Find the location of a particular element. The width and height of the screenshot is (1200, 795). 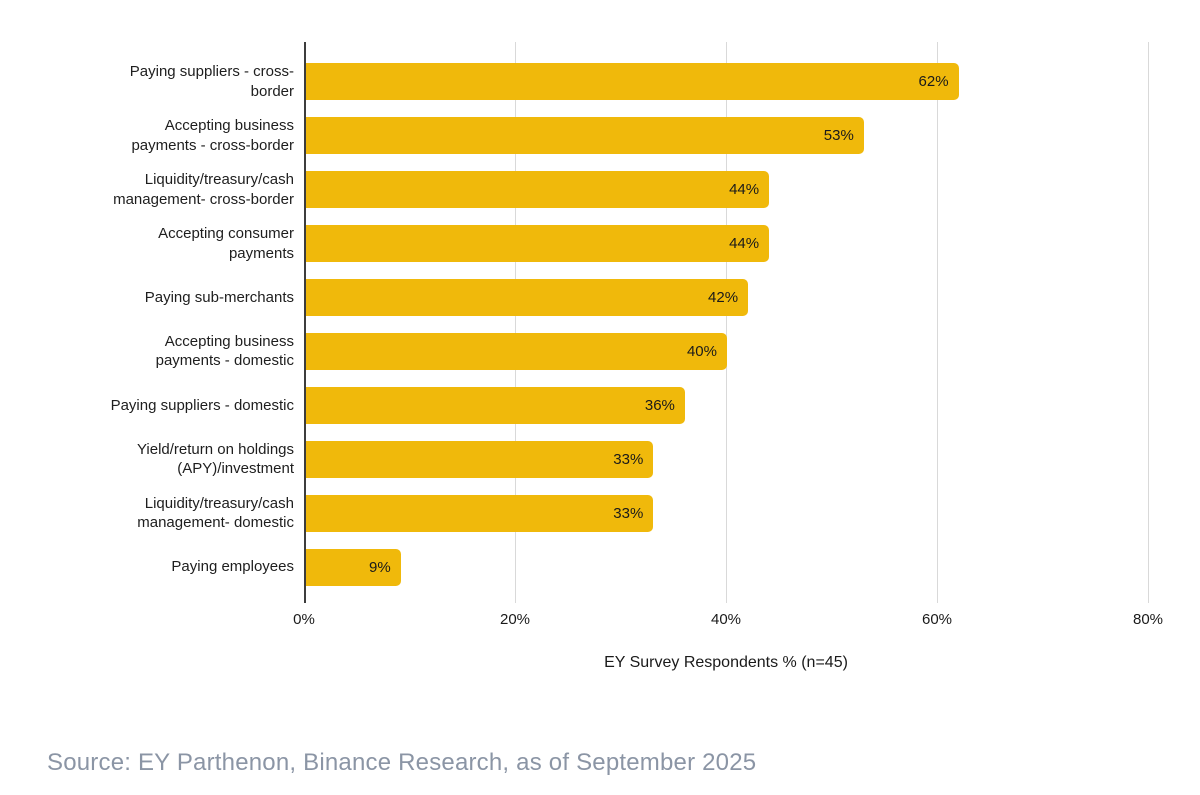

category-label: Paying suppliers - cross-border is located at coordinates (211, 81).